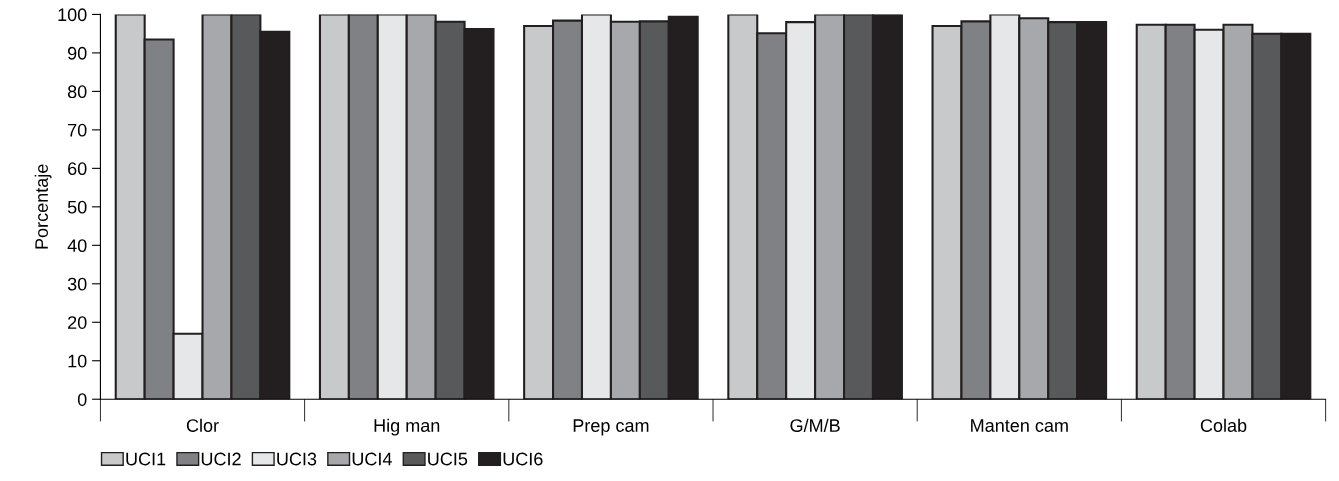 Image resolution: width=1339 pixels, height=481 pixels. Describe the element at coordinates (146, 459) in the screenshot. I see `legend-label: UCI1` at that location.